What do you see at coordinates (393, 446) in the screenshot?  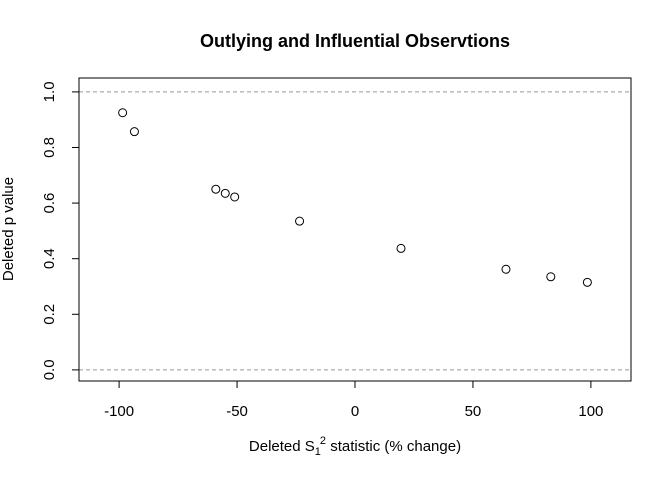 I see `x-axis-label-suffix: statistic (% change)` at bounding box center [393, 446].